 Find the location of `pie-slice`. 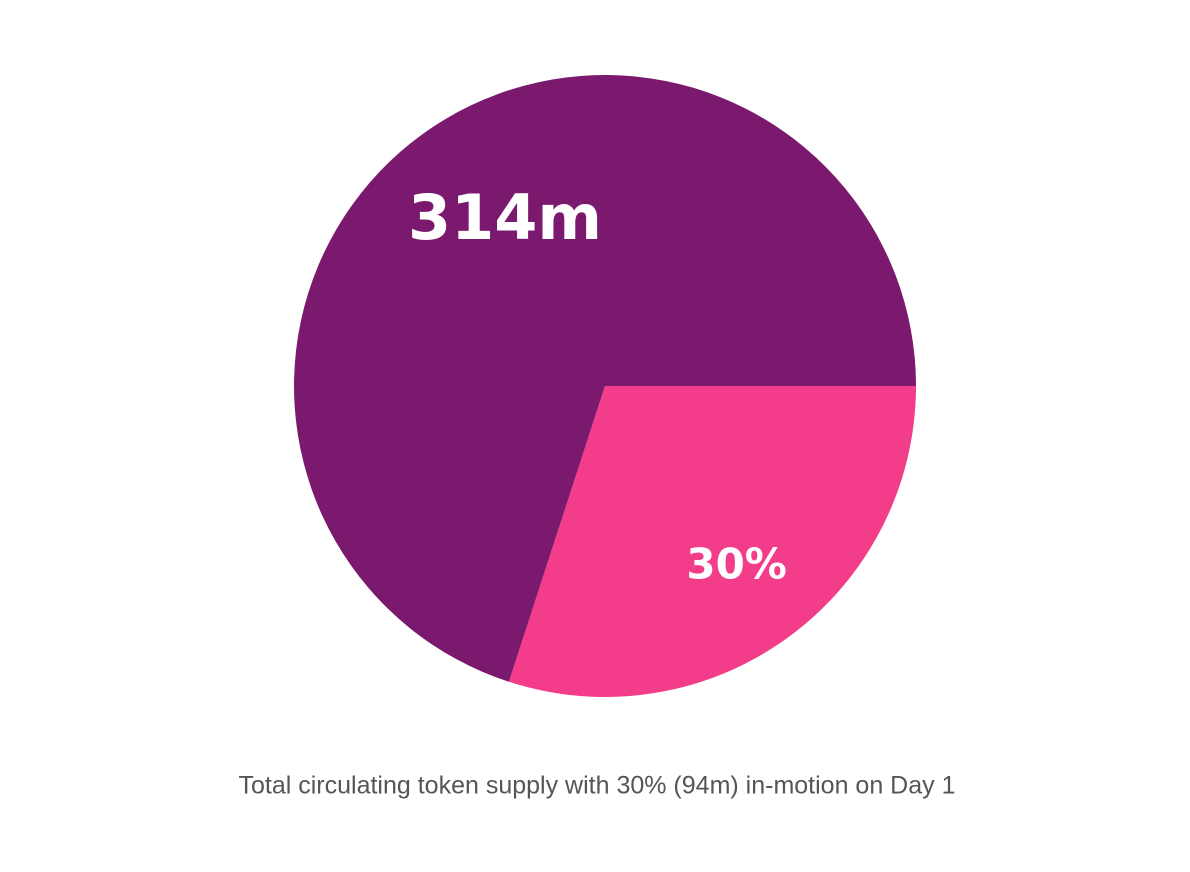

pie-slice is located at coordinates (712, 541).